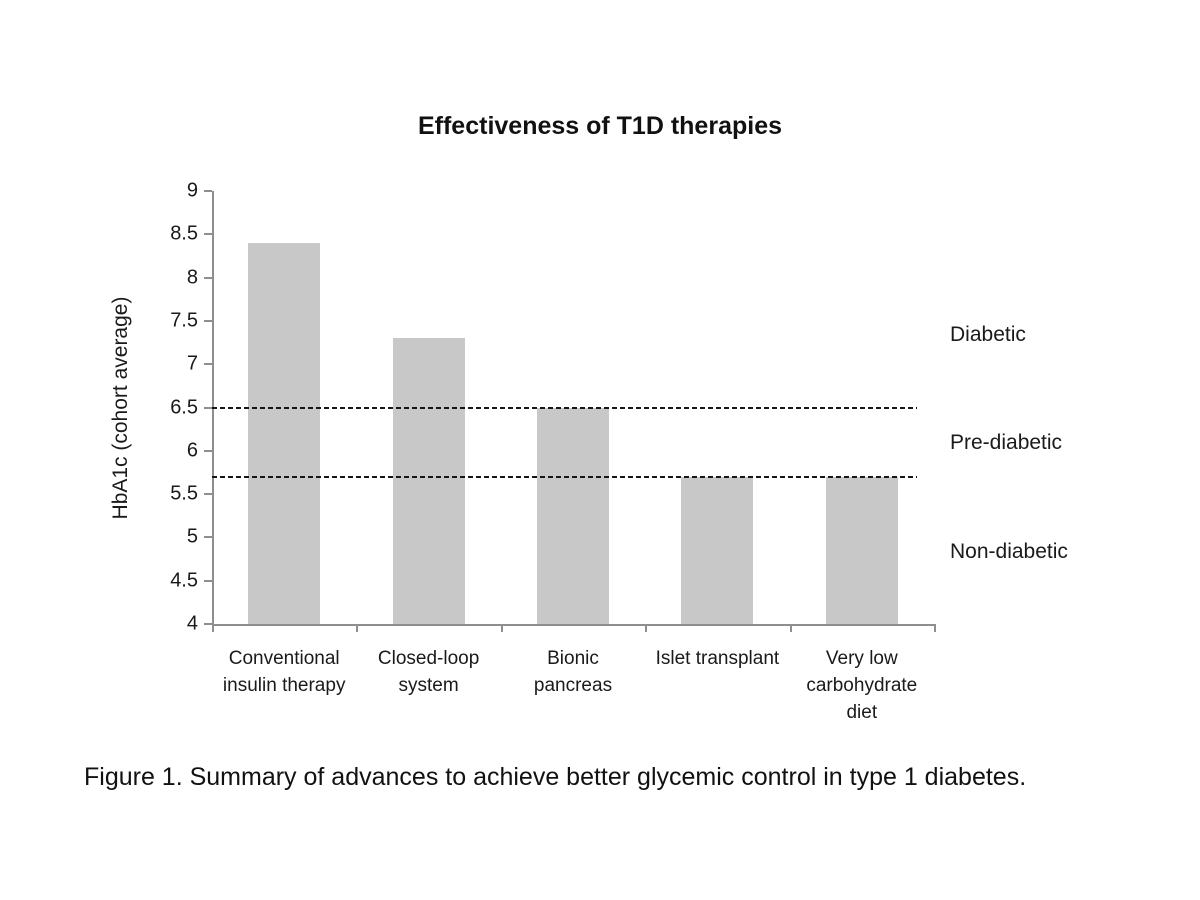 Image resolution: width=1200 pixels, height=900 pixels. What do you see at coordinates (284, 672) in the screenshot?
I see `x-category-label-conventional-insulin-therapy: Conventional insulin therapy` at bounding box center [284, 672].